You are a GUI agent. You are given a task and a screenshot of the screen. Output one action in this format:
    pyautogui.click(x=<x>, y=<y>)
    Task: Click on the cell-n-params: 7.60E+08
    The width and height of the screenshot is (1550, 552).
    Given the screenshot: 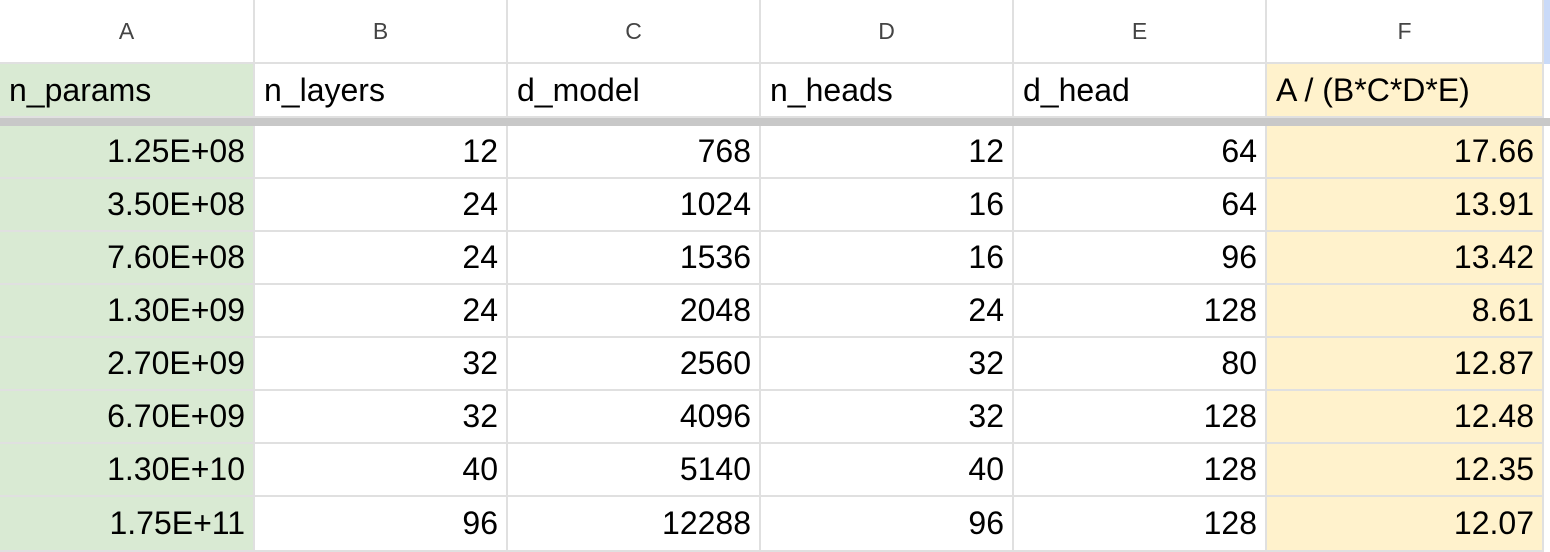 What is the action you would take?
    pyautogui.click(x=127, y=258)
    